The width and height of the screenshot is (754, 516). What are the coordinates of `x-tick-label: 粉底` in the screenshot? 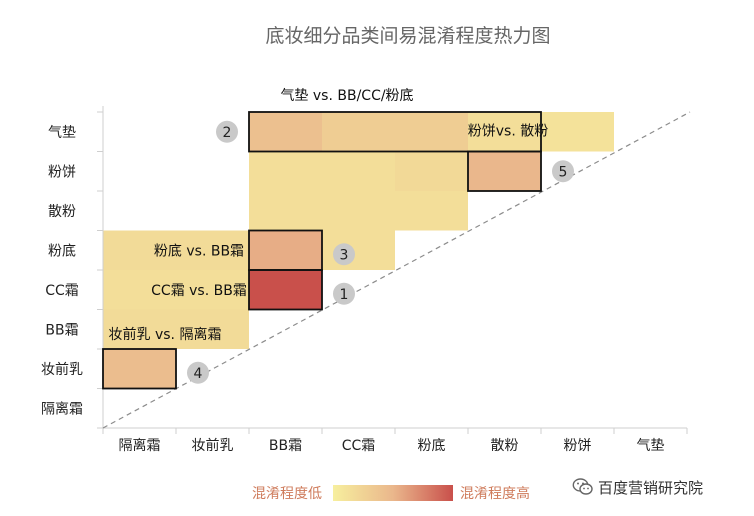 It's located at (432, 446).